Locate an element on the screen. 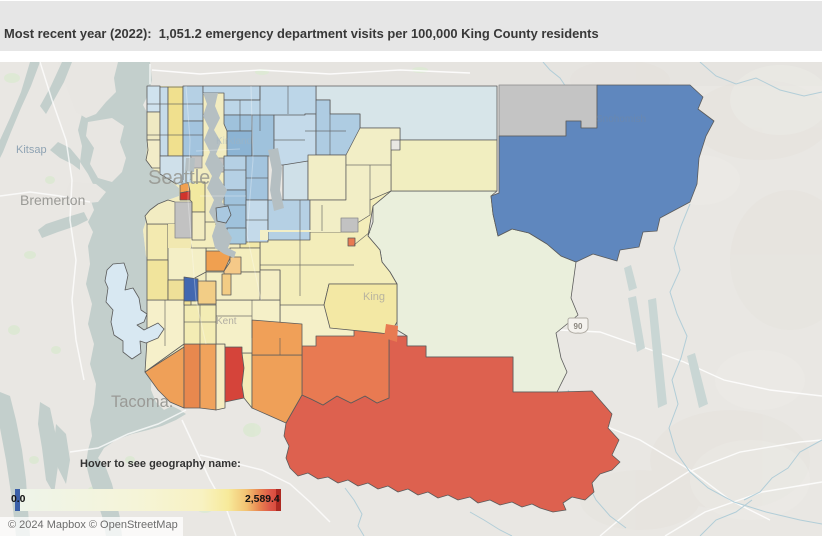 The height and width of the screenshot is (536, 822). svg-text: Snohomish is located at coordinates (621, 119).